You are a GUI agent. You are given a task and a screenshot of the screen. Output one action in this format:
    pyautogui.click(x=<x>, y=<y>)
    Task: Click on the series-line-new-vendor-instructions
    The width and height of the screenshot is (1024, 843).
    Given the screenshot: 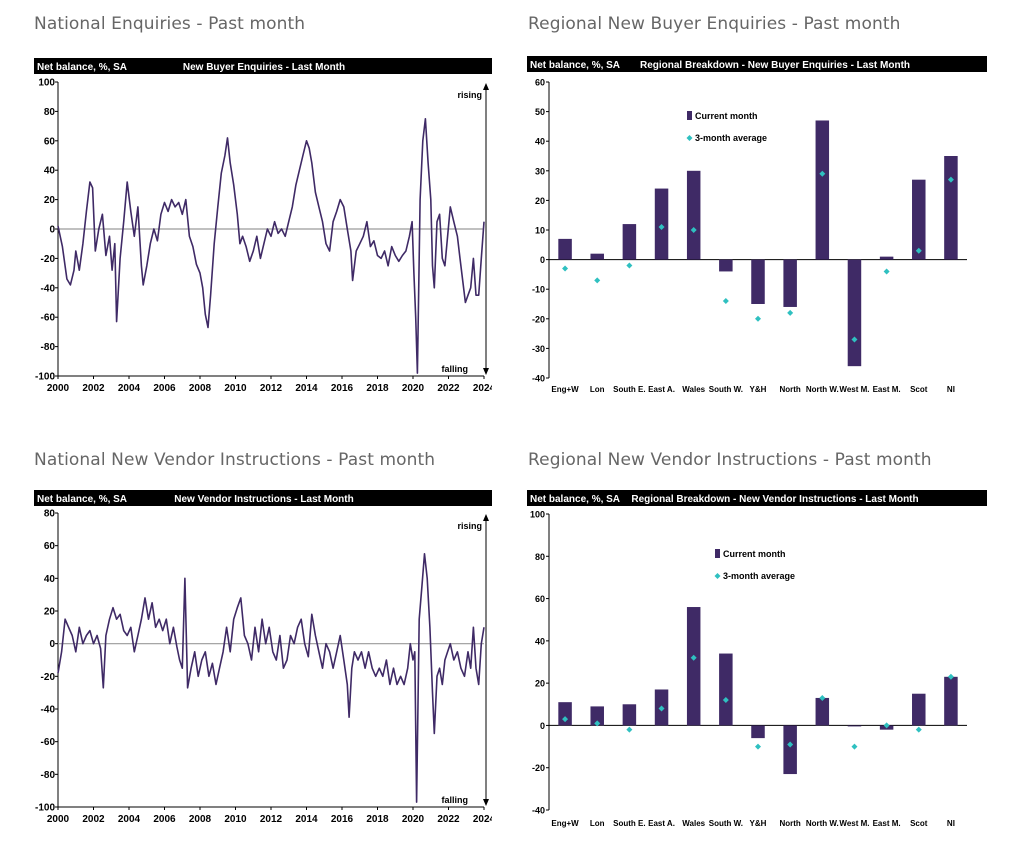 What is the action you would take?
    pyautogui.click(x=271, y=678)
    